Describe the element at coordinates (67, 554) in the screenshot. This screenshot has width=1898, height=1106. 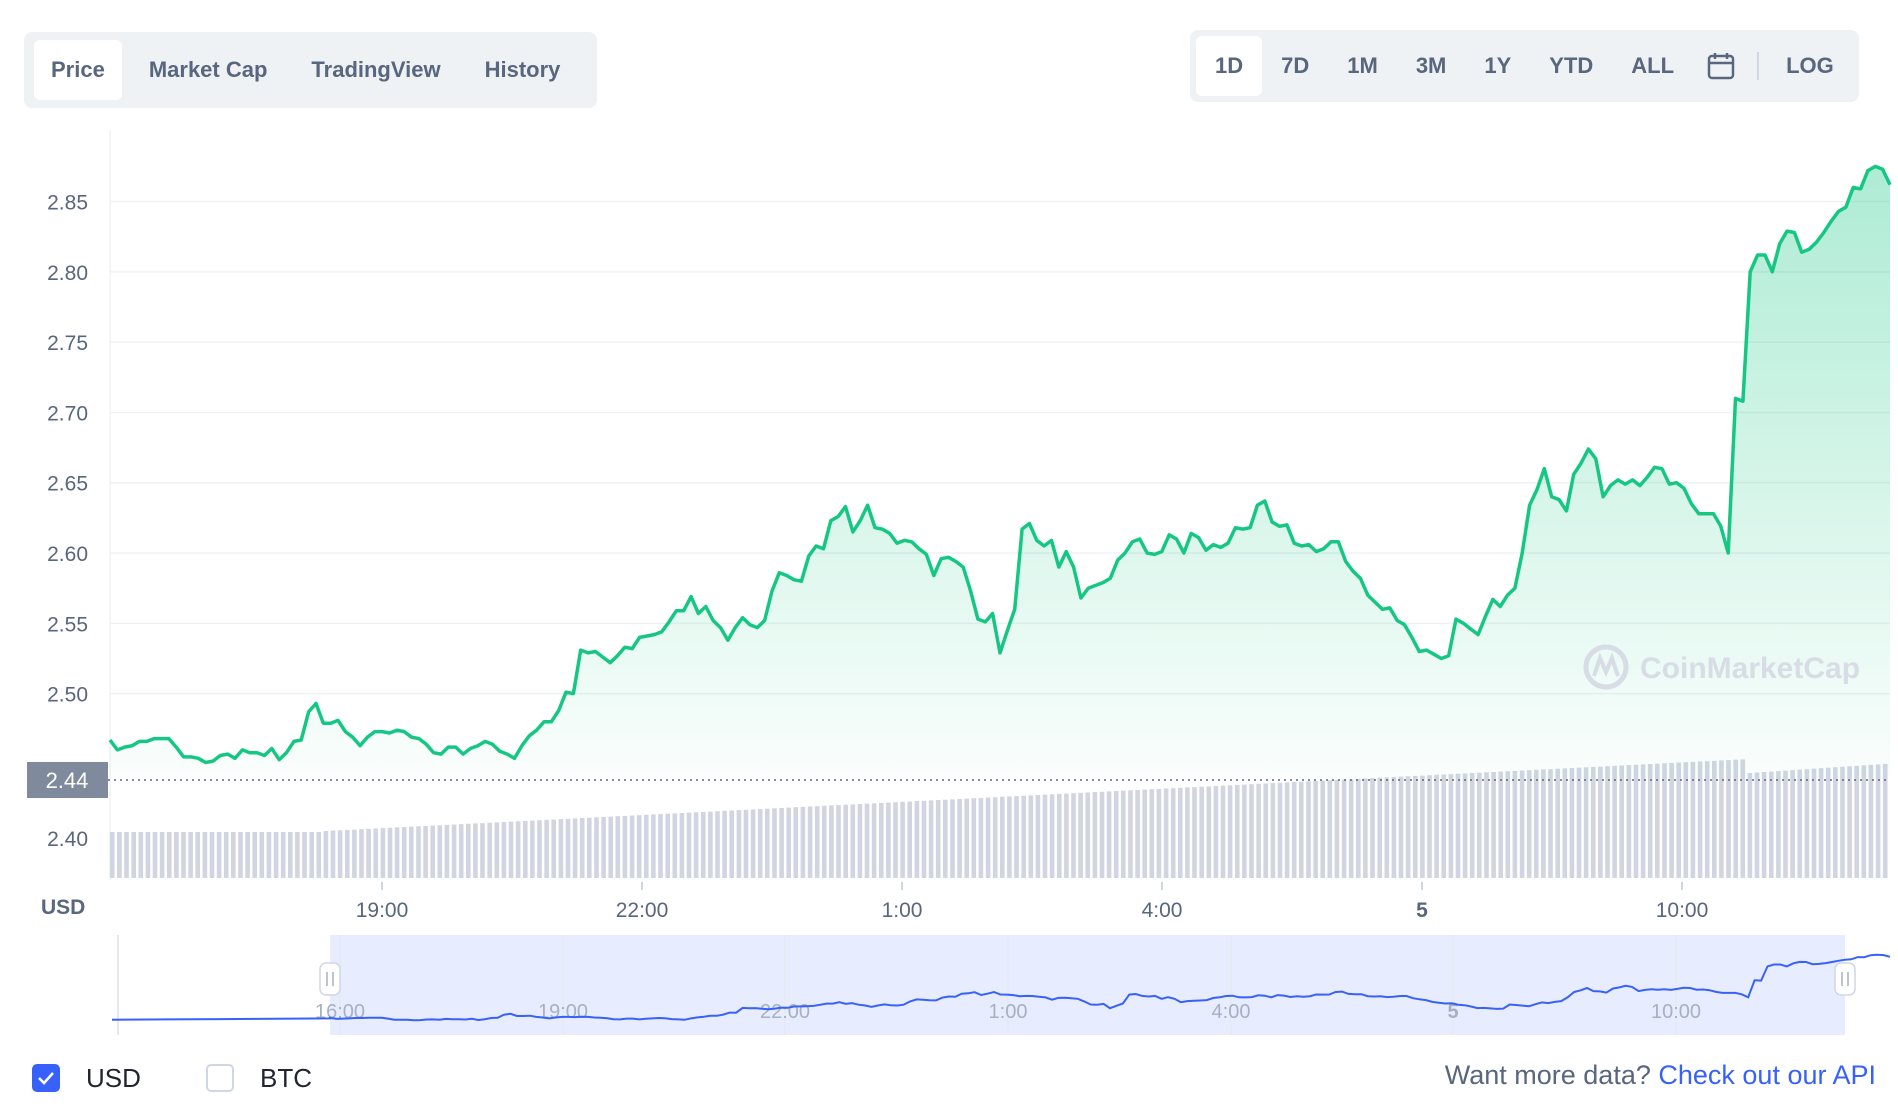
I see `y-tick-label: 2.60` at that location.